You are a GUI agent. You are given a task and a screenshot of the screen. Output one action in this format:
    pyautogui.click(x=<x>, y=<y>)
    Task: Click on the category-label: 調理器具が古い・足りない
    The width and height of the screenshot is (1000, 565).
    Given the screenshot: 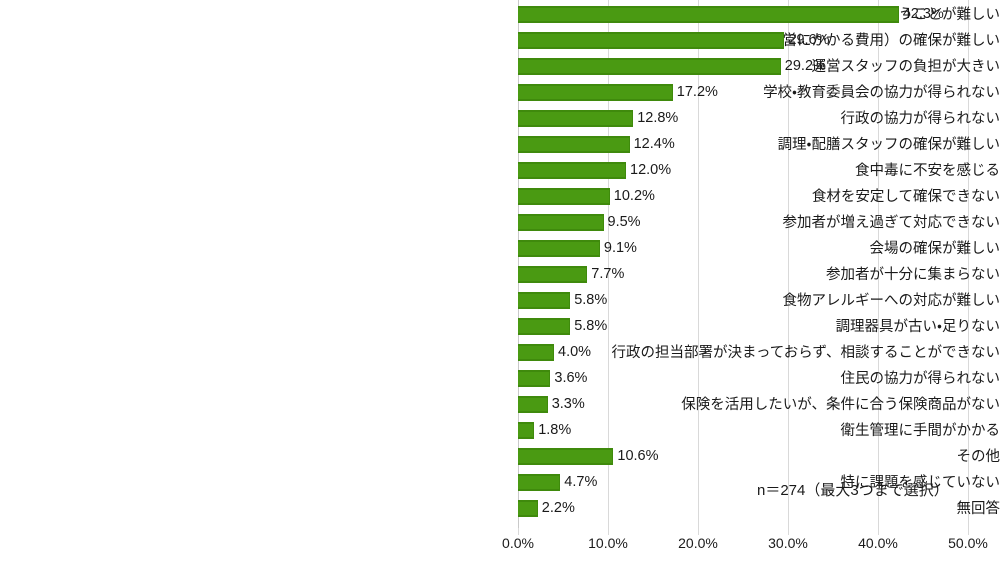 What is the action you would take?
    pyautogui.click(x=917, y=327)
    